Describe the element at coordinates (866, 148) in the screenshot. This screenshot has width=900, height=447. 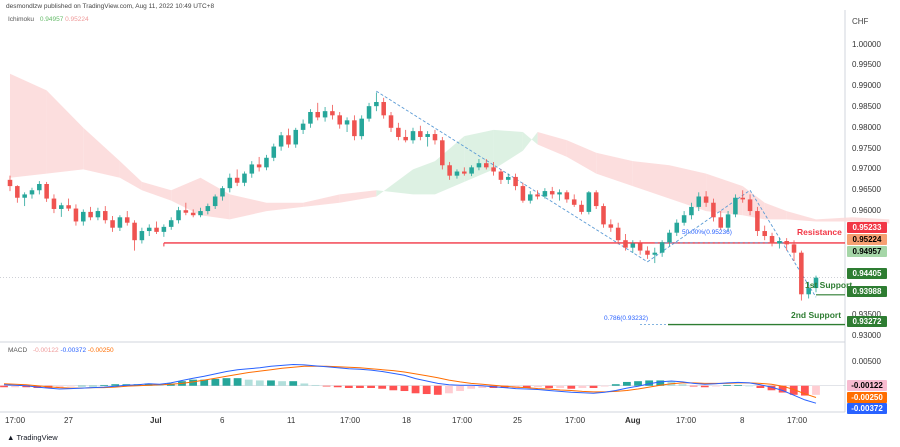
I see `price-tick: 0.97500` at that location.